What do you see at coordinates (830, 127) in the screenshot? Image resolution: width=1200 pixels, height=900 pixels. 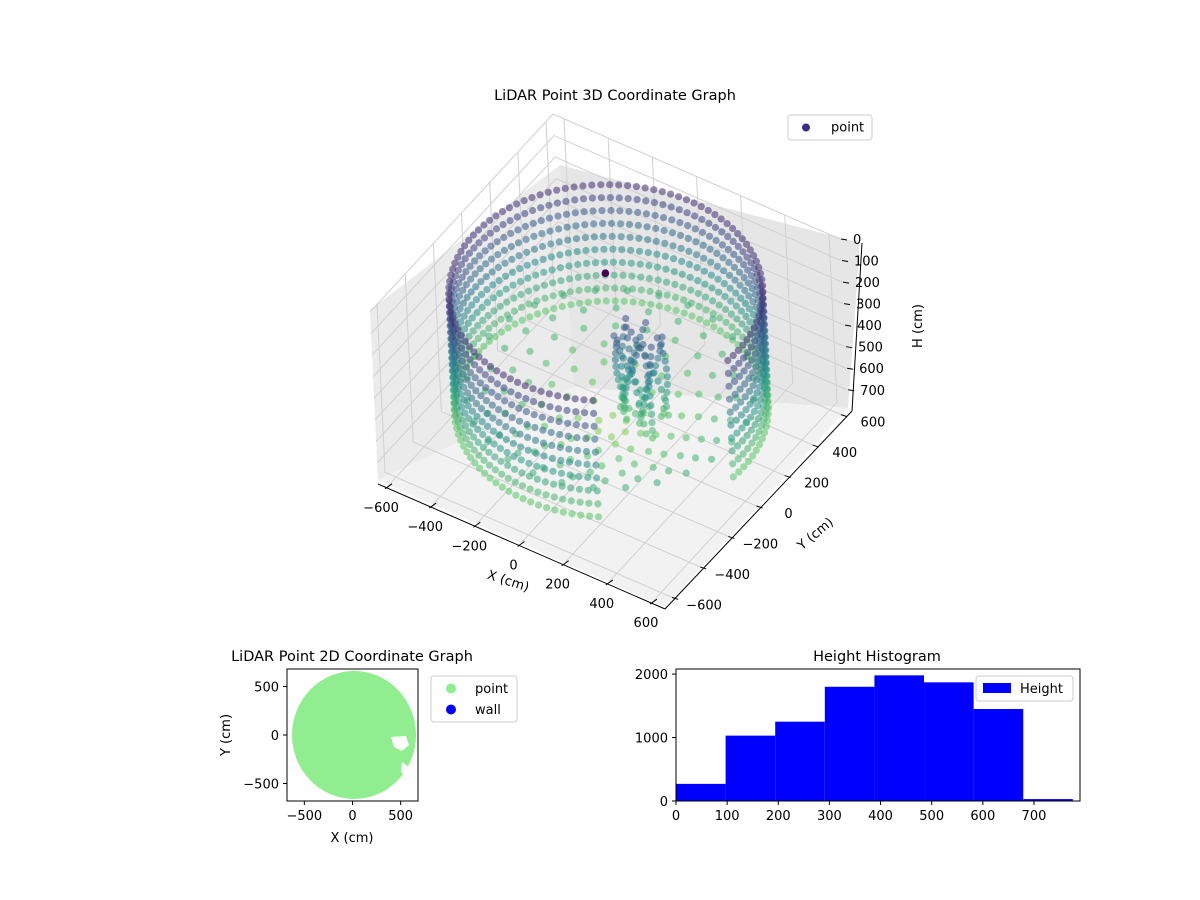 I see `3d-legend: point` at bounding box center [830, 127].